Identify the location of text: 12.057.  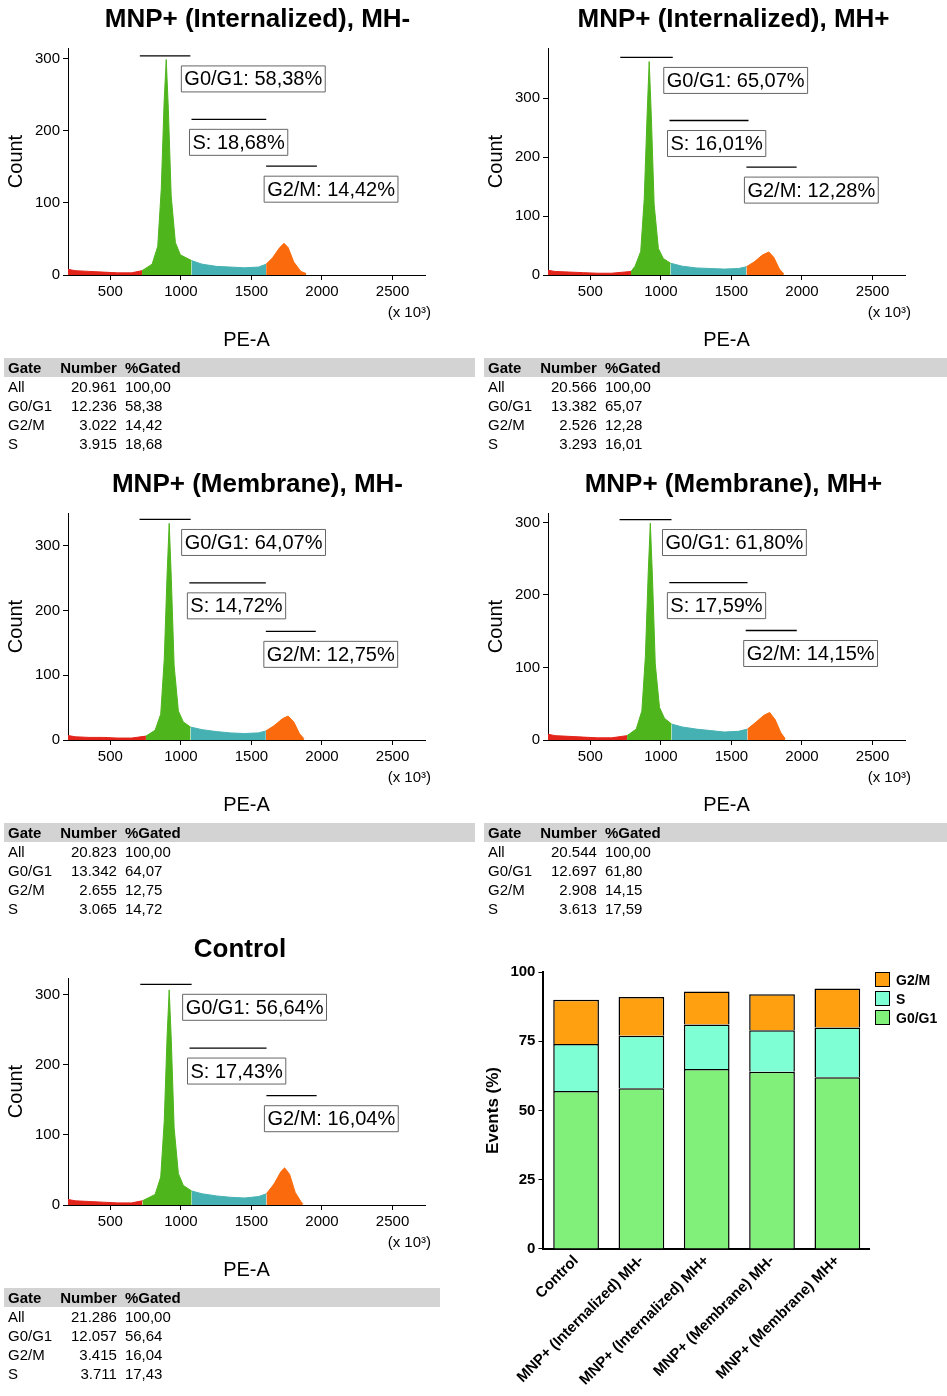
(94, 1335).